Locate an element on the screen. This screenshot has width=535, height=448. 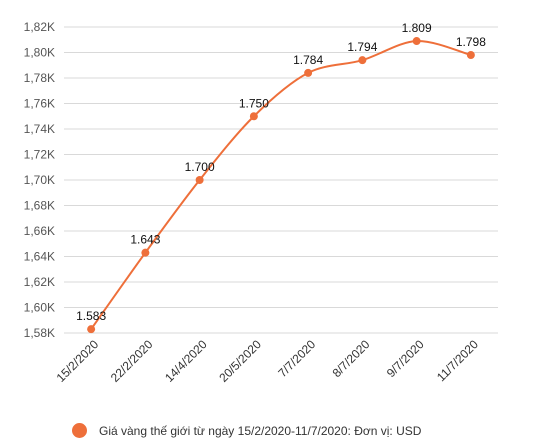
data-label: 1.700 is located at coordinates (200, 167).